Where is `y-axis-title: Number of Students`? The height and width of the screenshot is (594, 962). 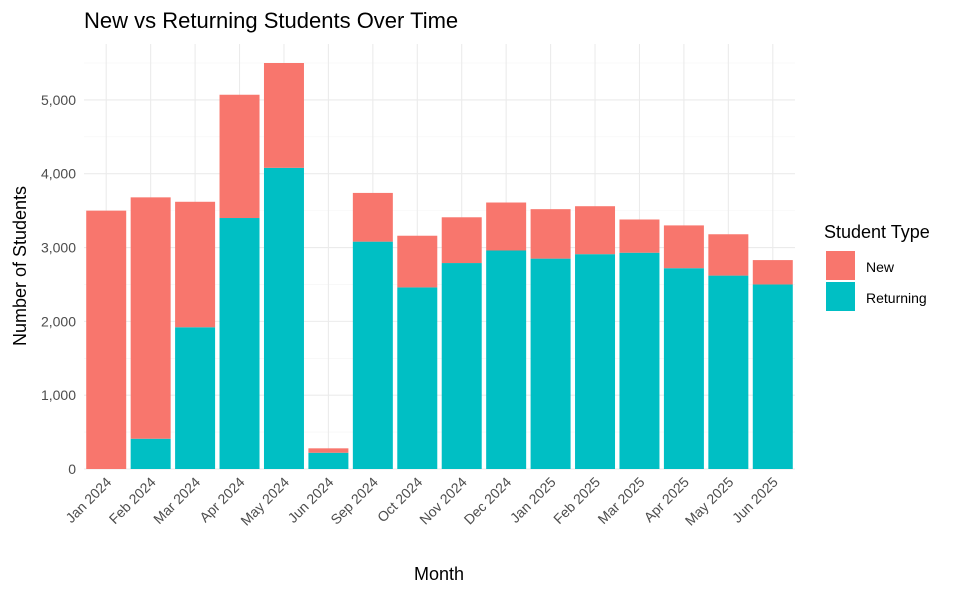 y-axis-title: Number of Students is located at coordinates (20, 266).